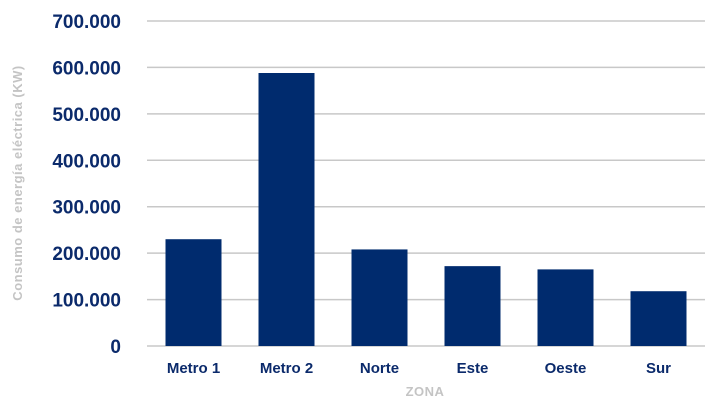 Image resolution: width=705 pixels, height=399 pixels. What do you see at coordinates (193, 368) in the screenshot?
I see `x-tick-label: Metro 1` at bounding box center [193, 368].